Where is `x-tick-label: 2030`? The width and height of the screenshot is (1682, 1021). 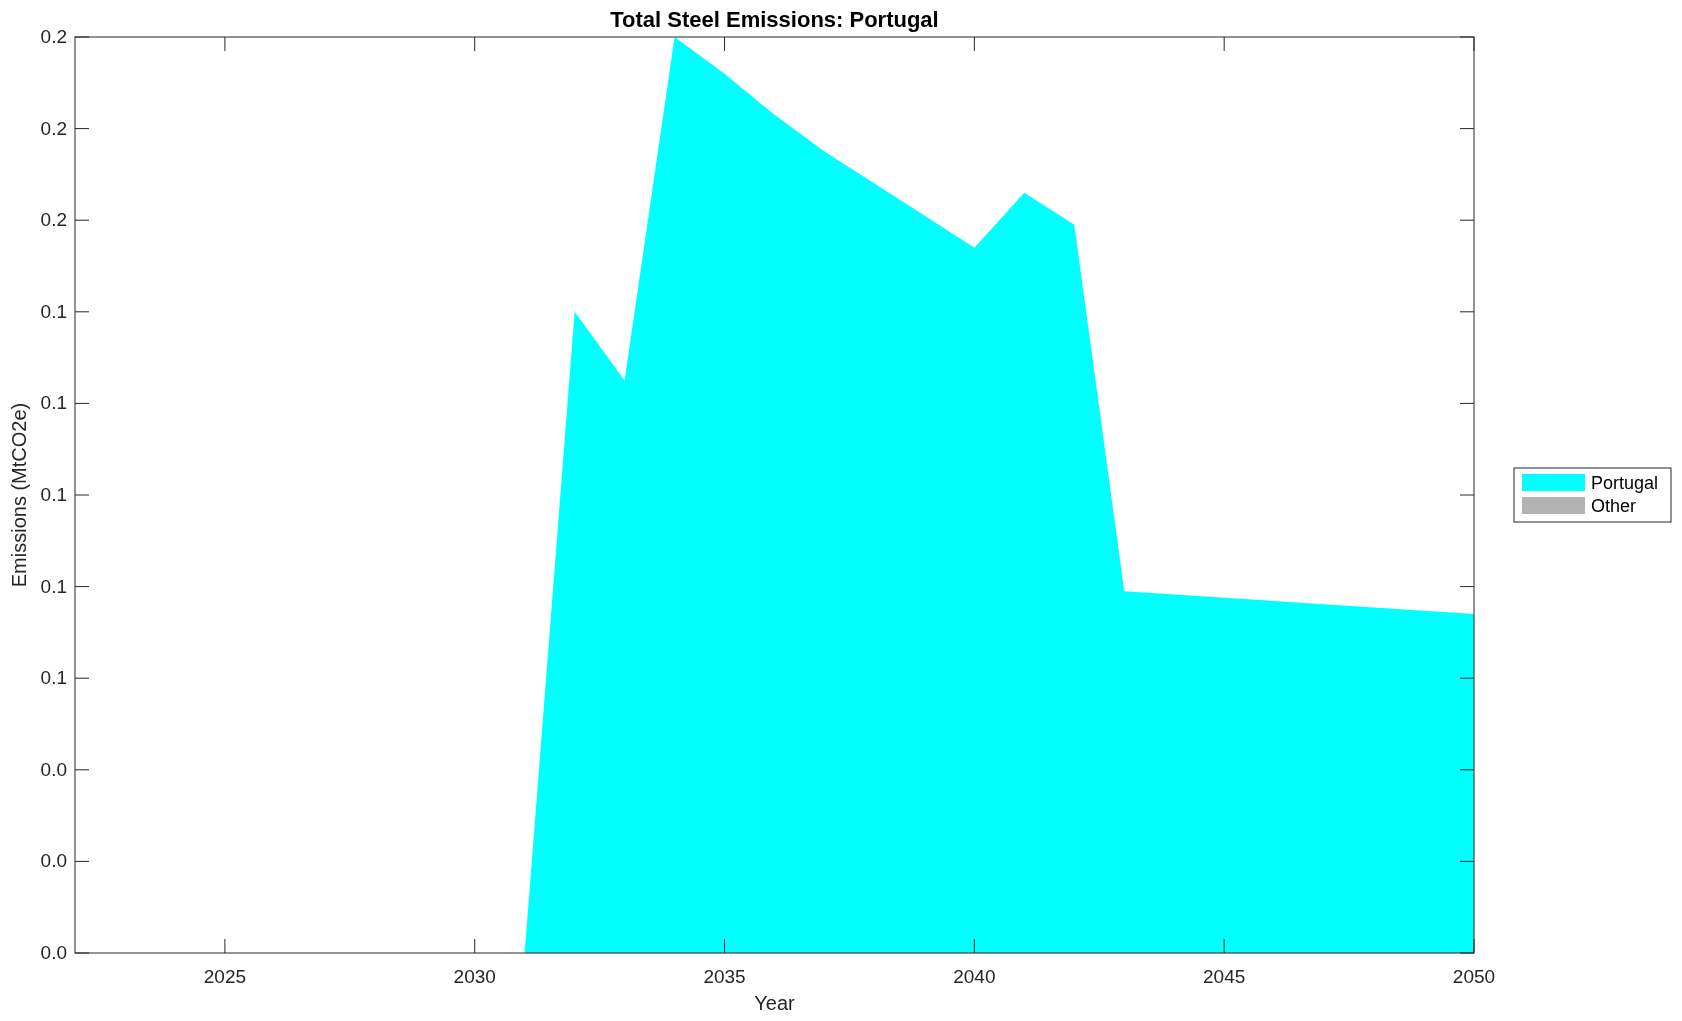 x-tick-label: 2030 is located at coordinates (474, 976).